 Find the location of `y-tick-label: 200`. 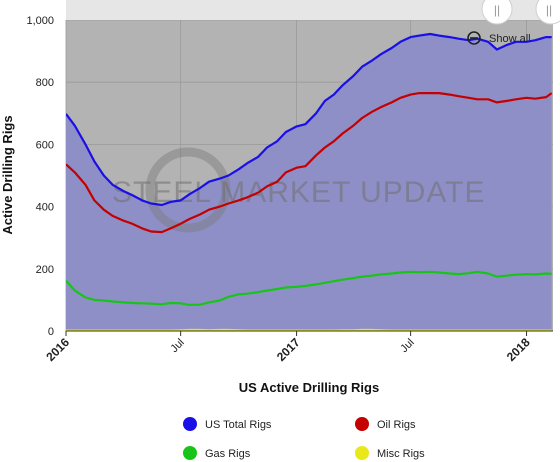

y-tick-label: 200 is located at coordinates (45, 270).